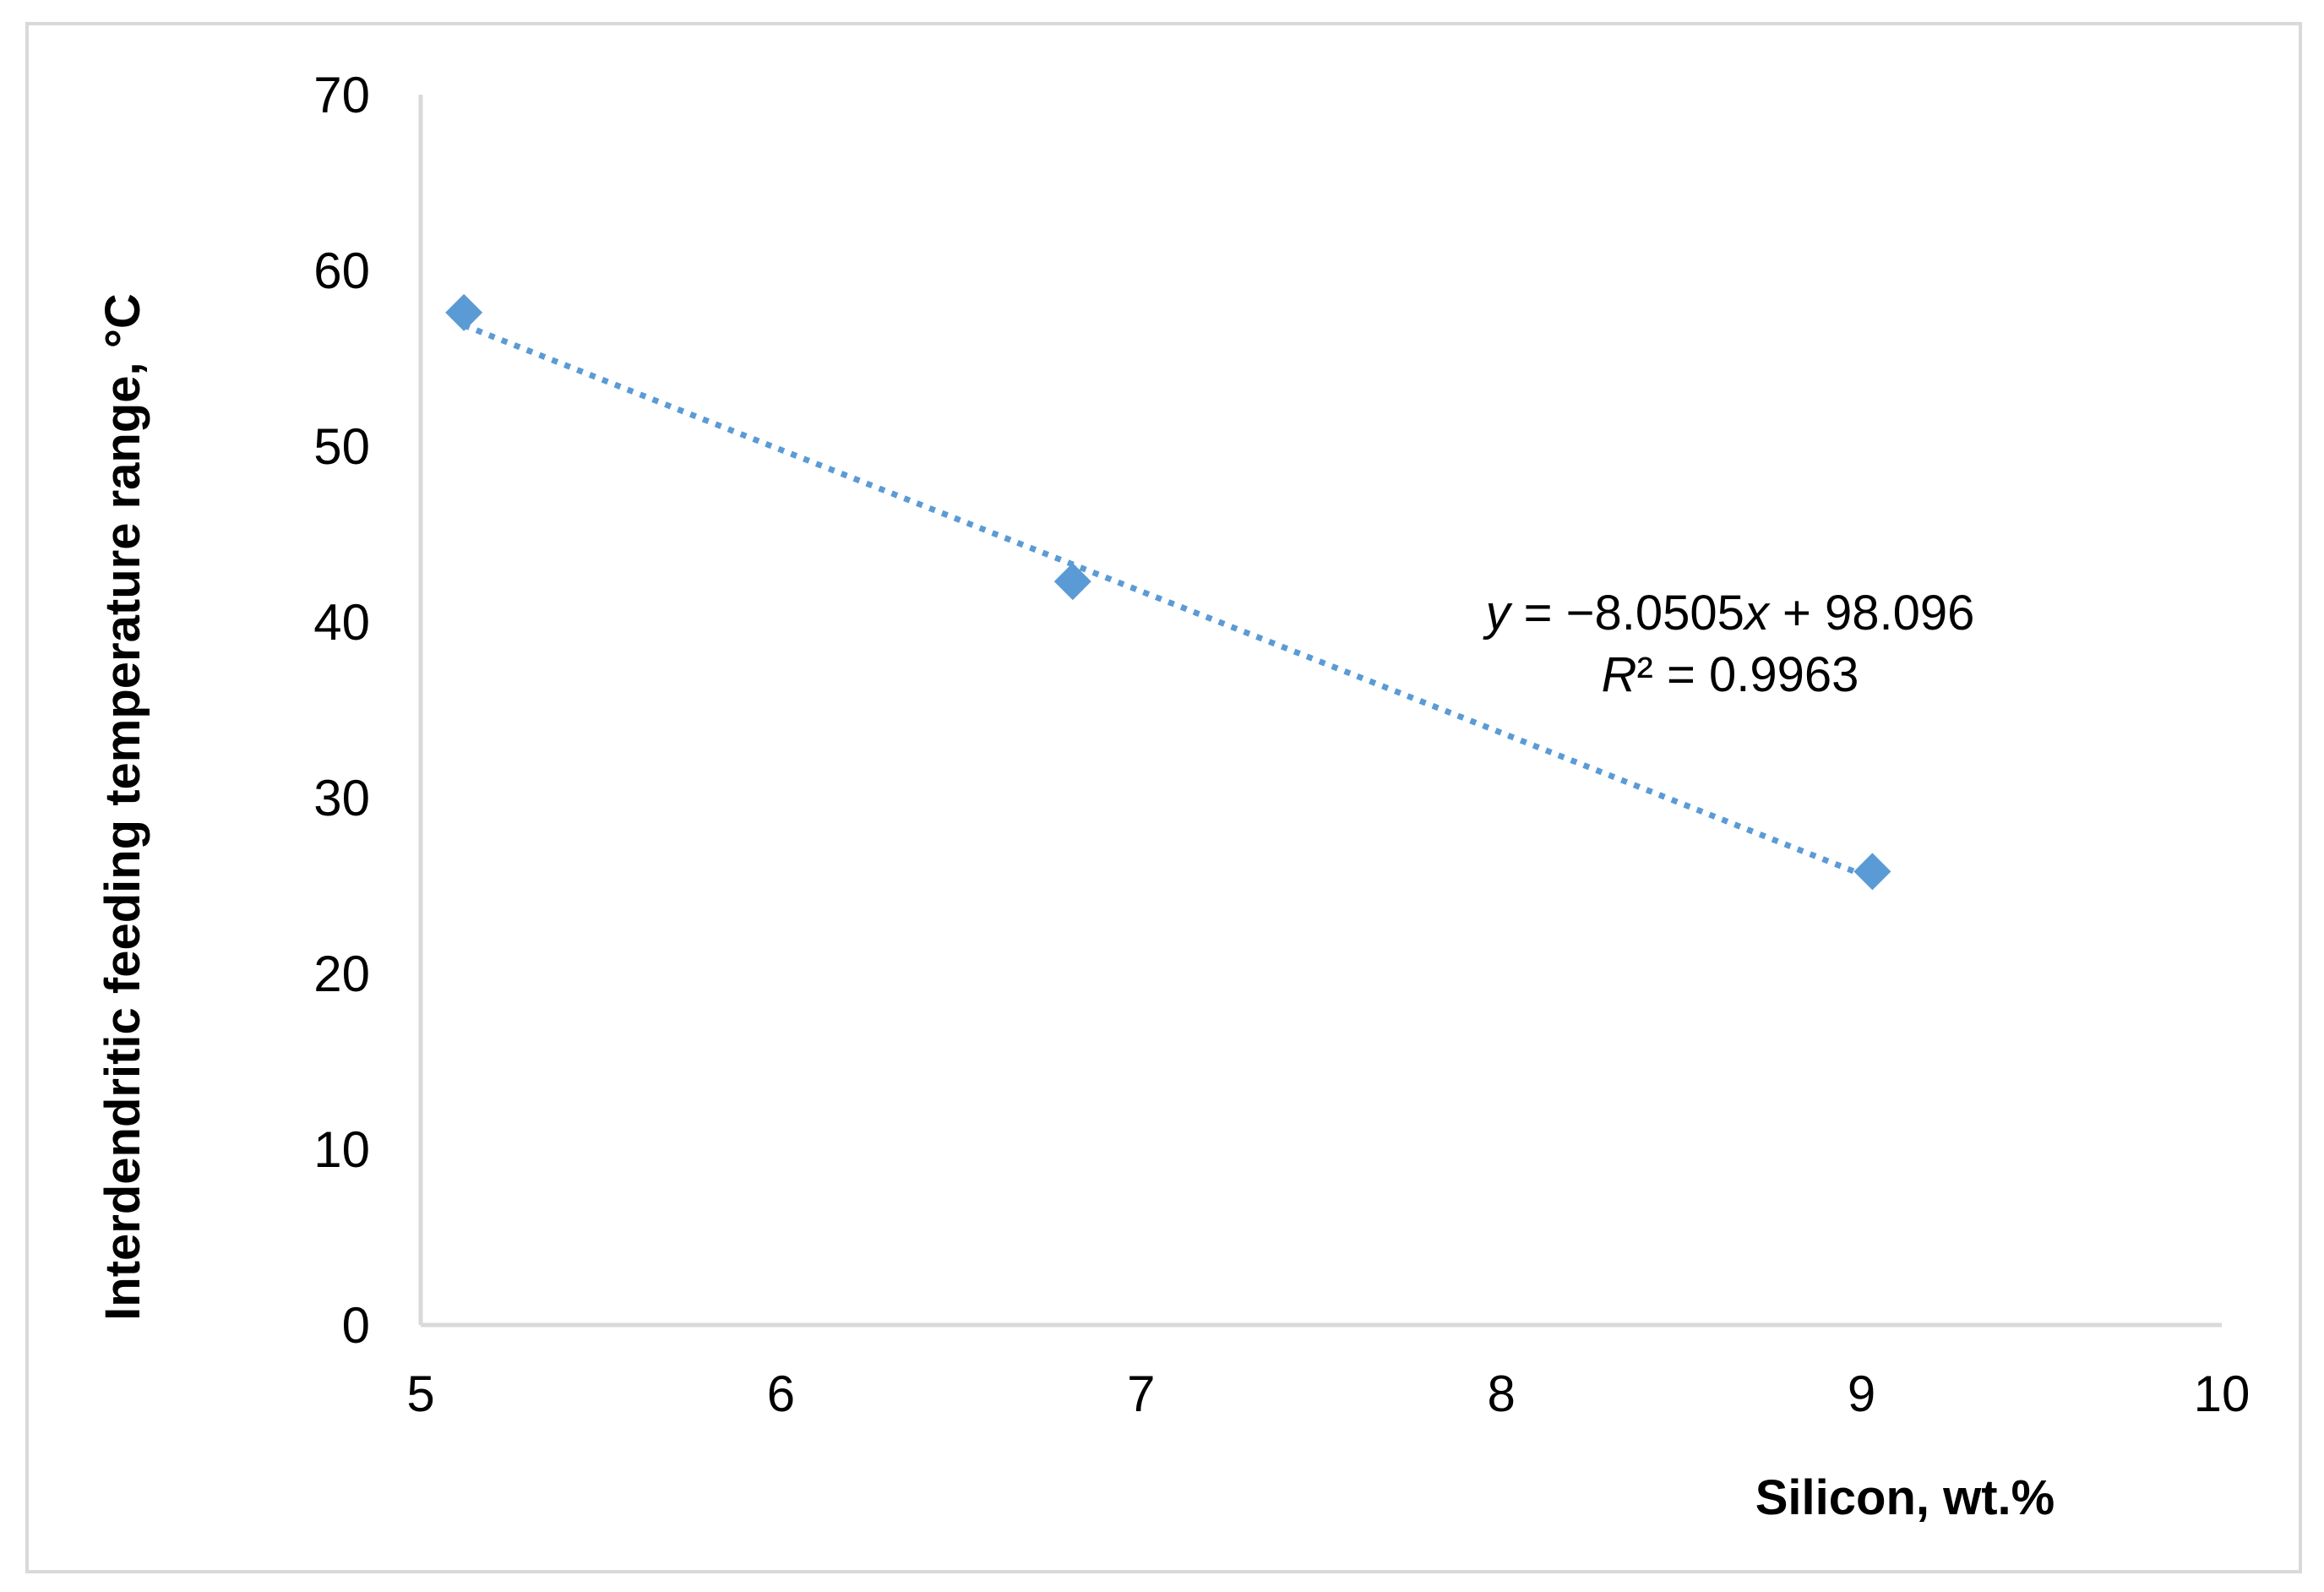 This screenshot has height=1592, width=2324. I want to click on r-squared-label: R² = 0.9963, so click(1731, 675).